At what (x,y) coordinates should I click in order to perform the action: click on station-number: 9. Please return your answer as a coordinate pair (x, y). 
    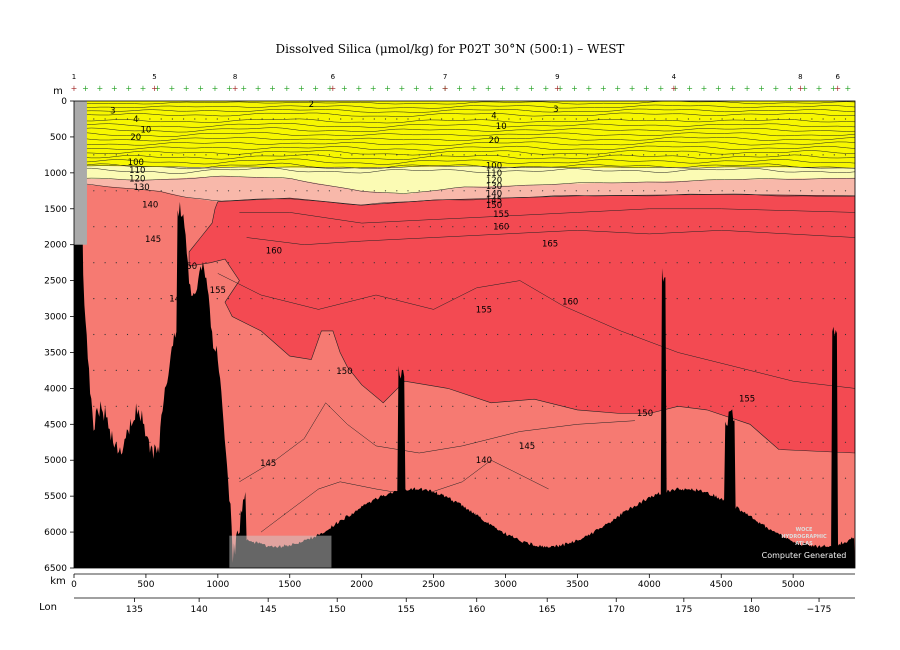
    Looking at the image, I should click on (557, 77).